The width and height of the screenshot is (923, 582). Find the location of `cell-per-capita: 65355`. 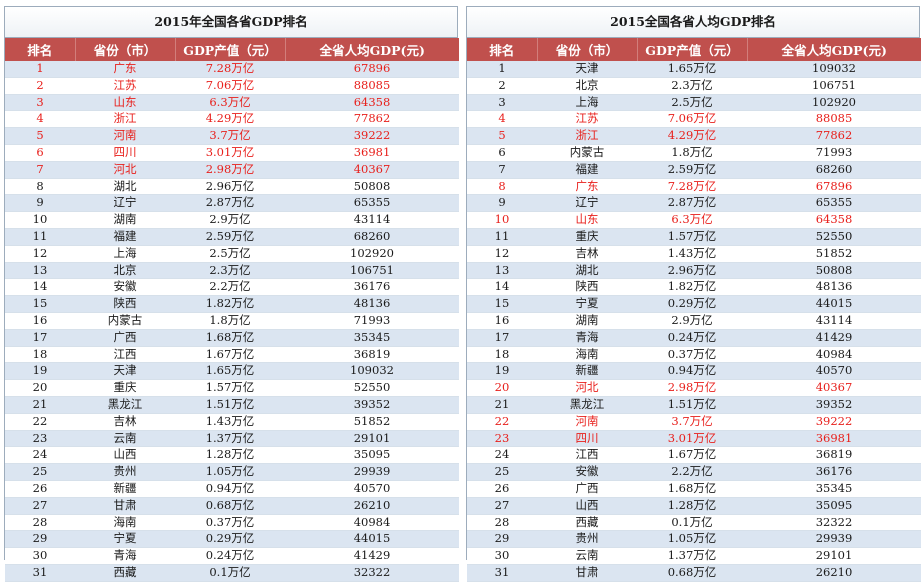

cell-per-capita: 65355 is located at coordinates (834, 203).